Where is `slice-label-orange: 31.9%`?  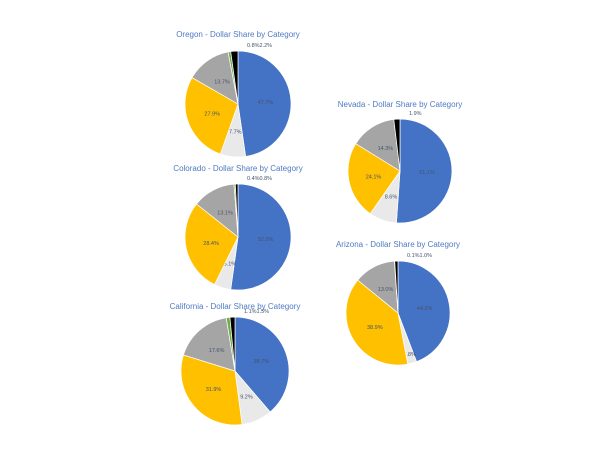 slice-label-orange: 31.9% is located at coordinates (214, 390).